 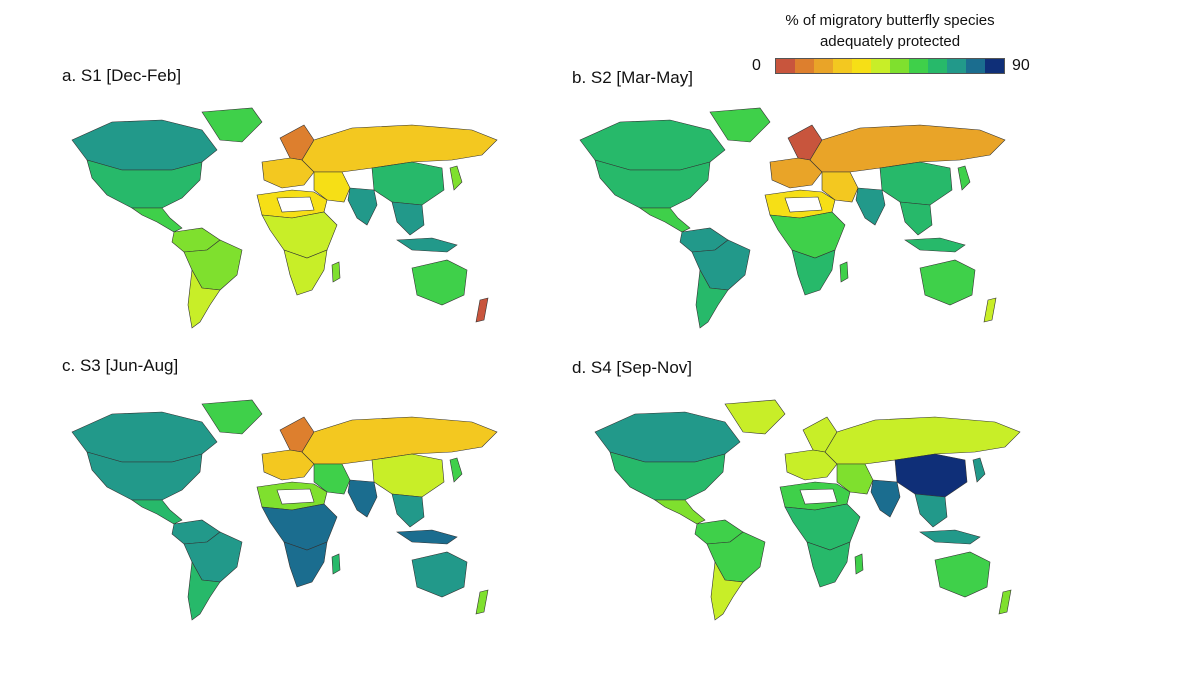 I want to click on legend-max-label: 90, so click(x=1021, y=65).